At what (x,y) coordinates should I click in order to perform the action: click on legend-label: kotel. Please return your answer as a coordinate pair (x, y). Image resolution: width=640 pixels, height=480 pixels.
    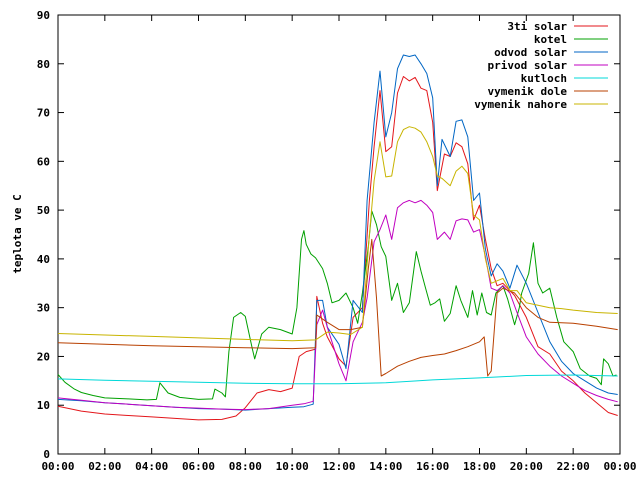
    Looking at the image, I should click on (550, 39).